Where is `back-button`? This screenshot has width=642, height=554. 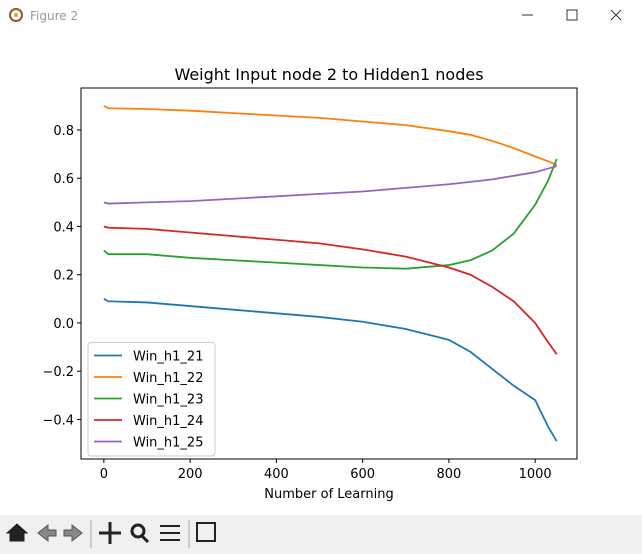
back-button is located at coordinates (47, 533).